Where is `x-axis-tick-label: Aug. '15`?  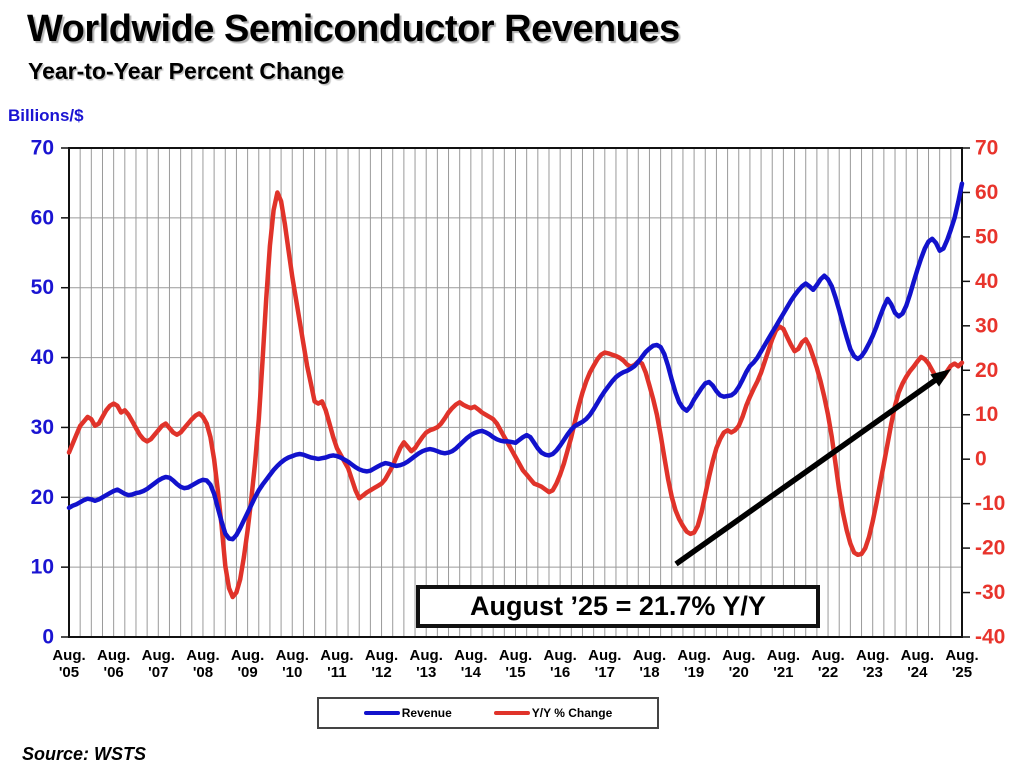
x-axis-tick-label: Aug. '15 is located at coordinates (515, 664).